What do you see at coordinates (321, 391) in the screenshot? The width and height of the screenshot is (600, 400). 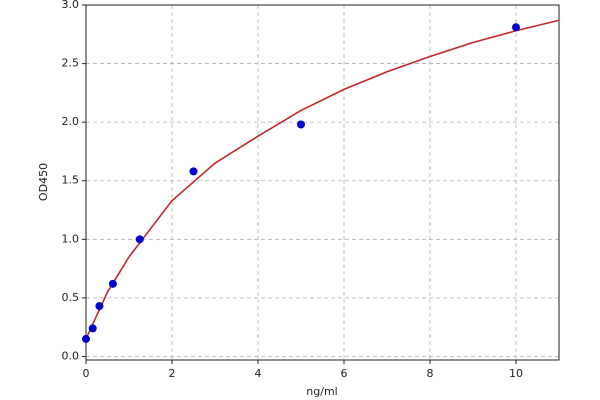 I see `x-axis-label: ng/ml` at bounding box center [321, 391].